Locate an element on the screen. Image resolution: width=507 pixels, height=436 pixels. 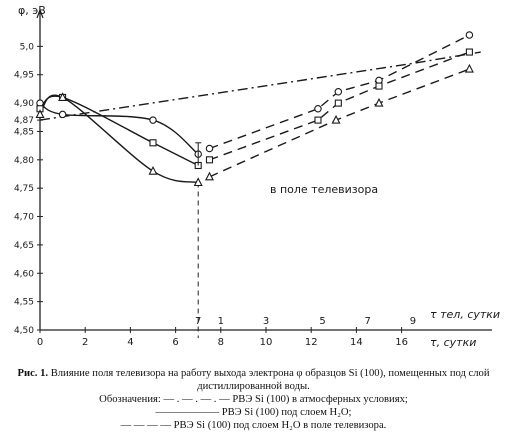
caption-prefix: Рис. 1. is located at coordinates (33, 373).